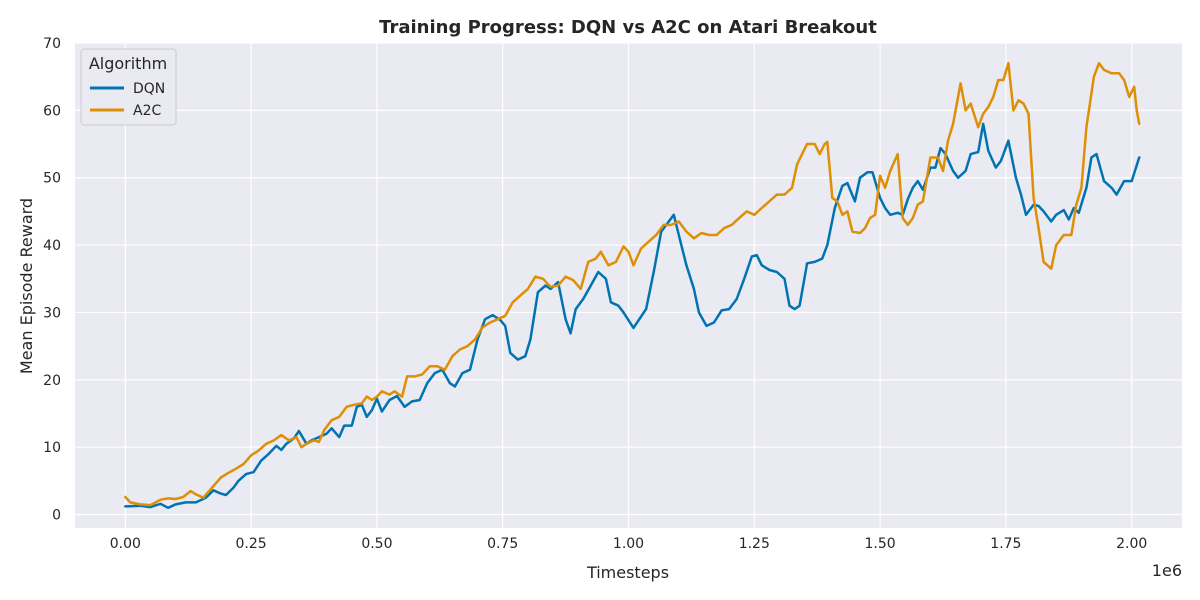 The height and width of the screenshot is (600, 1200). What do you see at coordinates (502, 544) in the screenshot?
I see `x-tick-label: 0.75` at bounding box center [502, 544].